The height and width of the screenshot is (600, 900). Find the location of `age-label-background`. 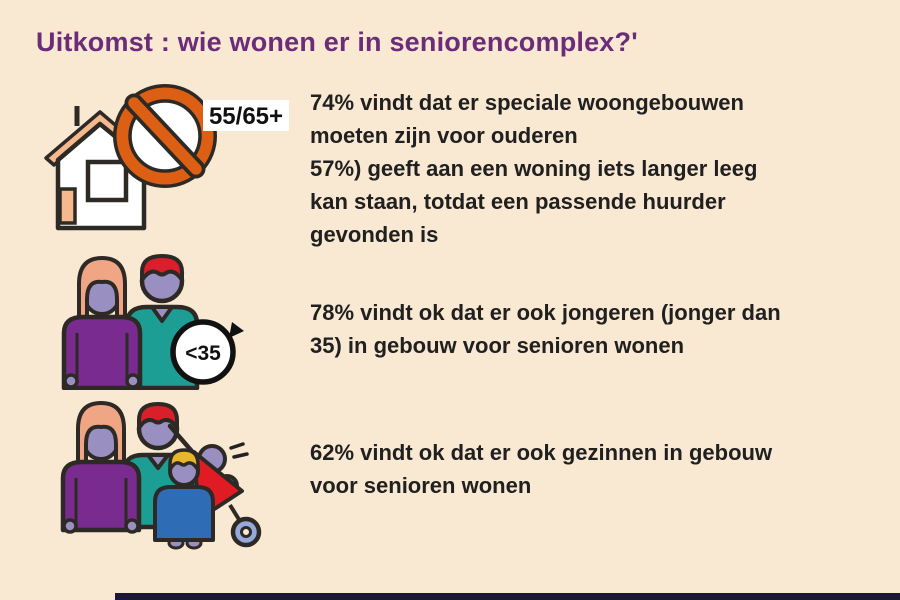

age-label-background is located at coordinates (246, 115).